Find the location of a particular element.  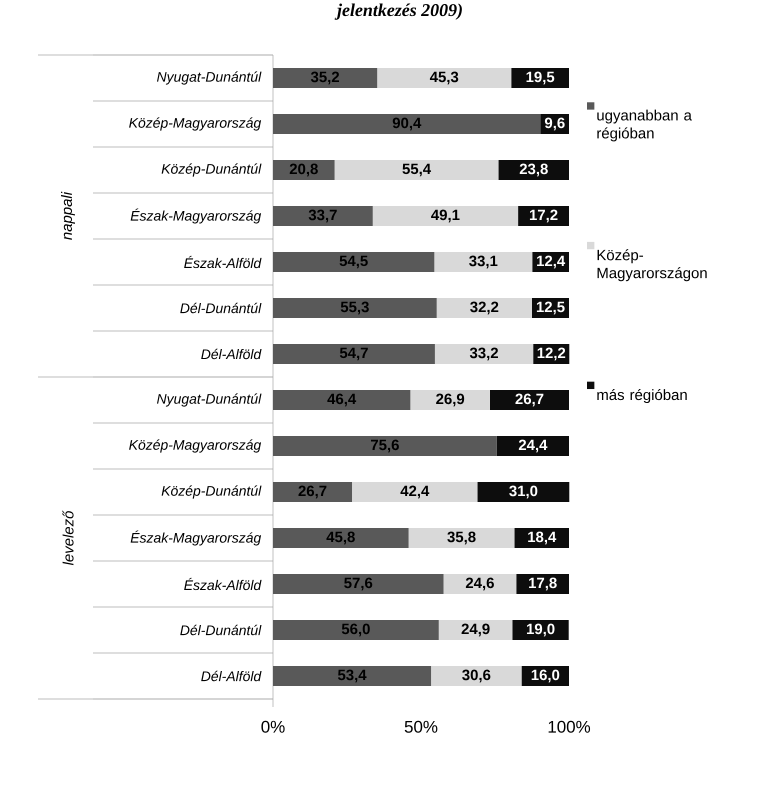

data-label: 24,4 is located at coordinates (533, 446).